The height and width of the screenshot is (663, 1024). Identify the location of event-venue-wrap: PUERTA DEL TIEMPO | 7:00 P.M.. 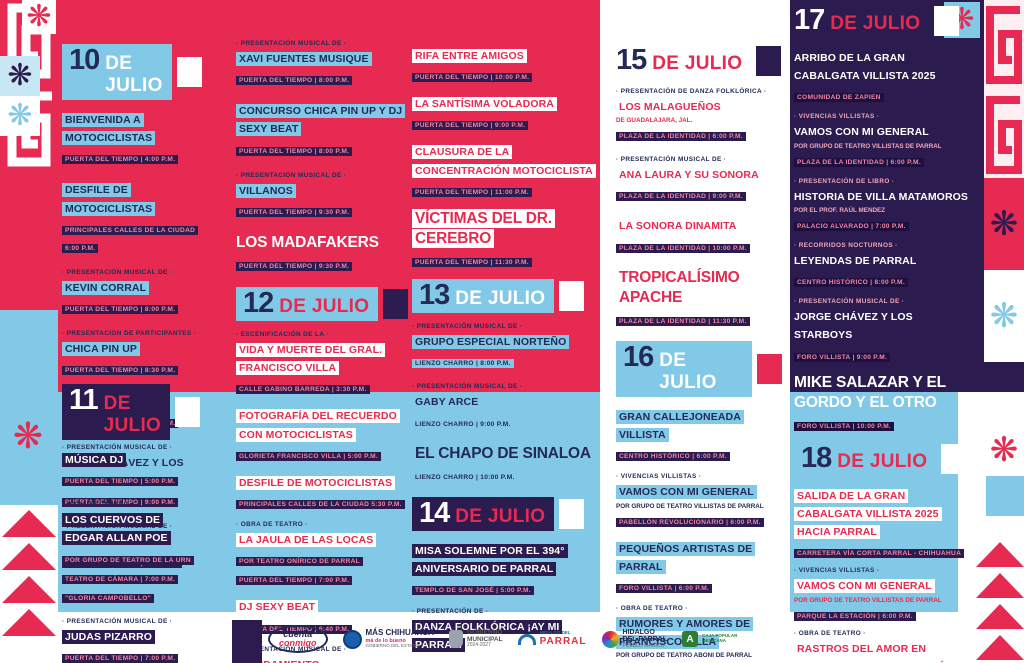
(131, 655).